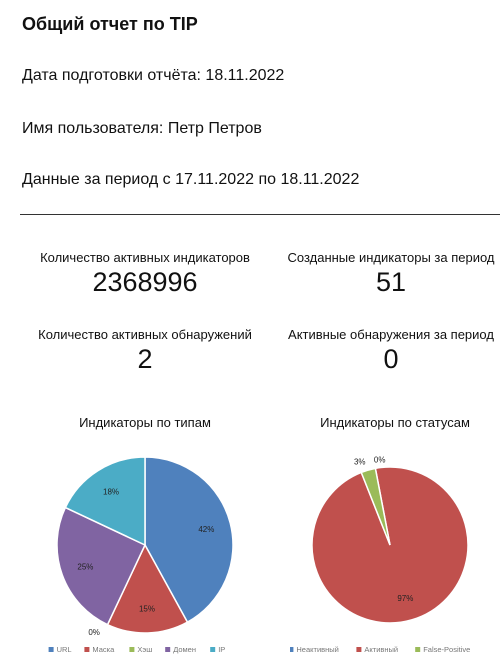 This screenshot has width=500, height=670. Describe the element at coordinates (317, 649) in the screenshot. I see `legend-item: Неактивный` at that location.